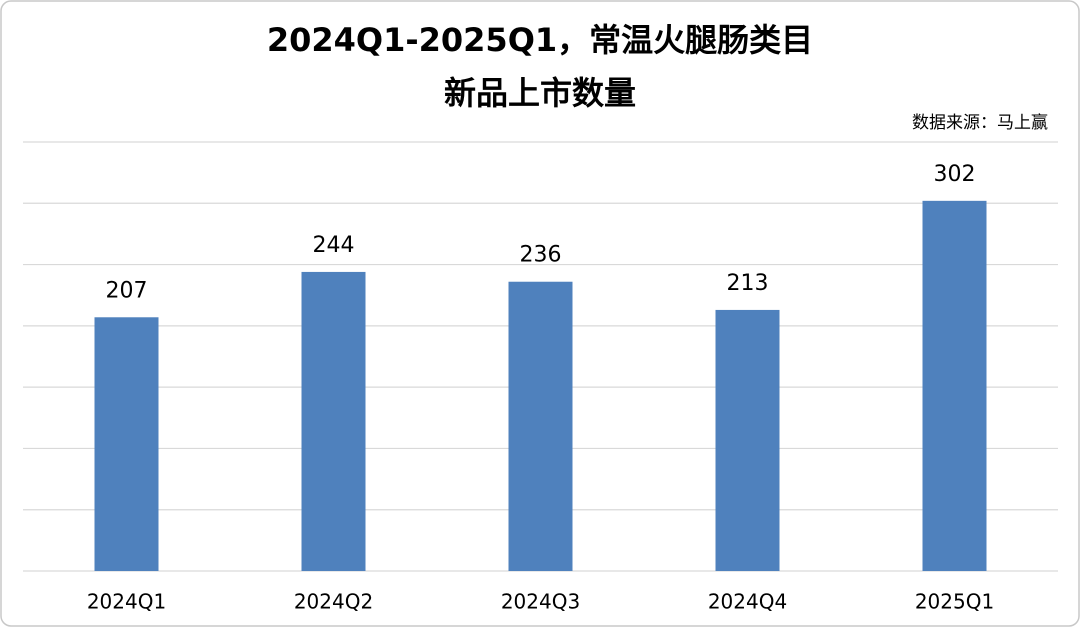  Describe the element at coordinates (334, 245) in the screenshot. I see `data-label: 244` at that location.